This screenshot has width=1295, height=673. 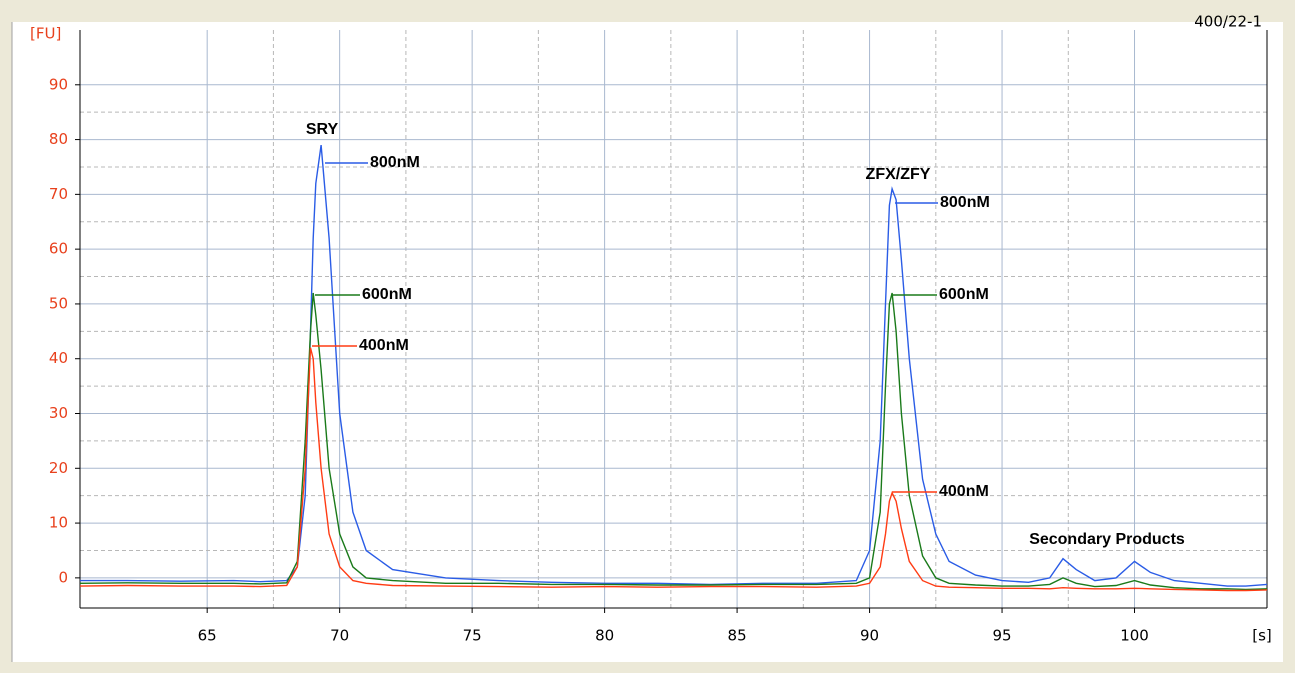 I want to click on x-tick-label: 65, so click(x=207, y=636).